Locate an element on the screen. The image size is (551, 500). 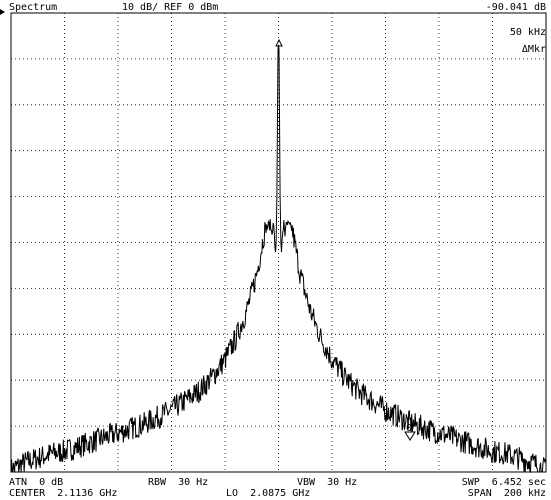
marker-offset: 50 kHz is located at coordinates (527, 32).